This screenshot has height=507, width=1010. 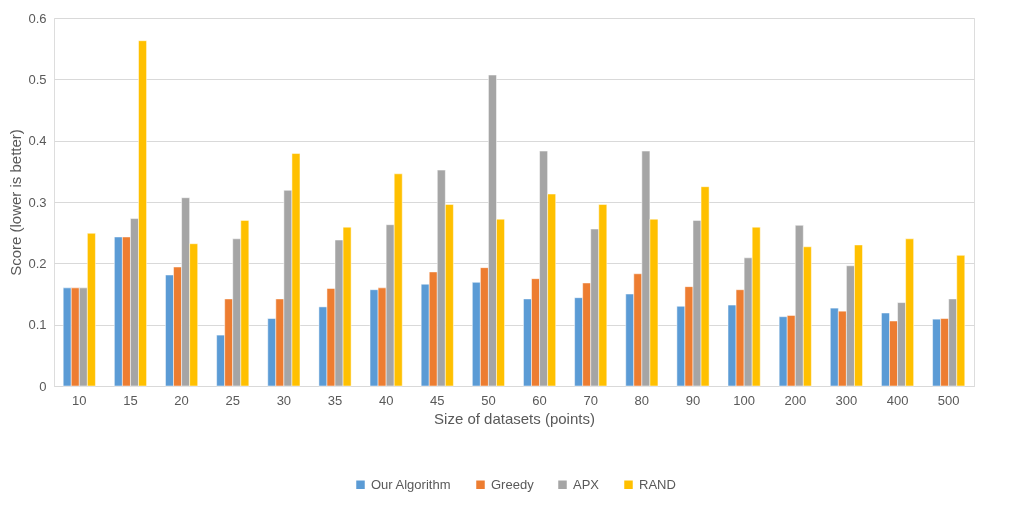 I want to click on y-tick-label: 0.5, so click(x=37, y=79).